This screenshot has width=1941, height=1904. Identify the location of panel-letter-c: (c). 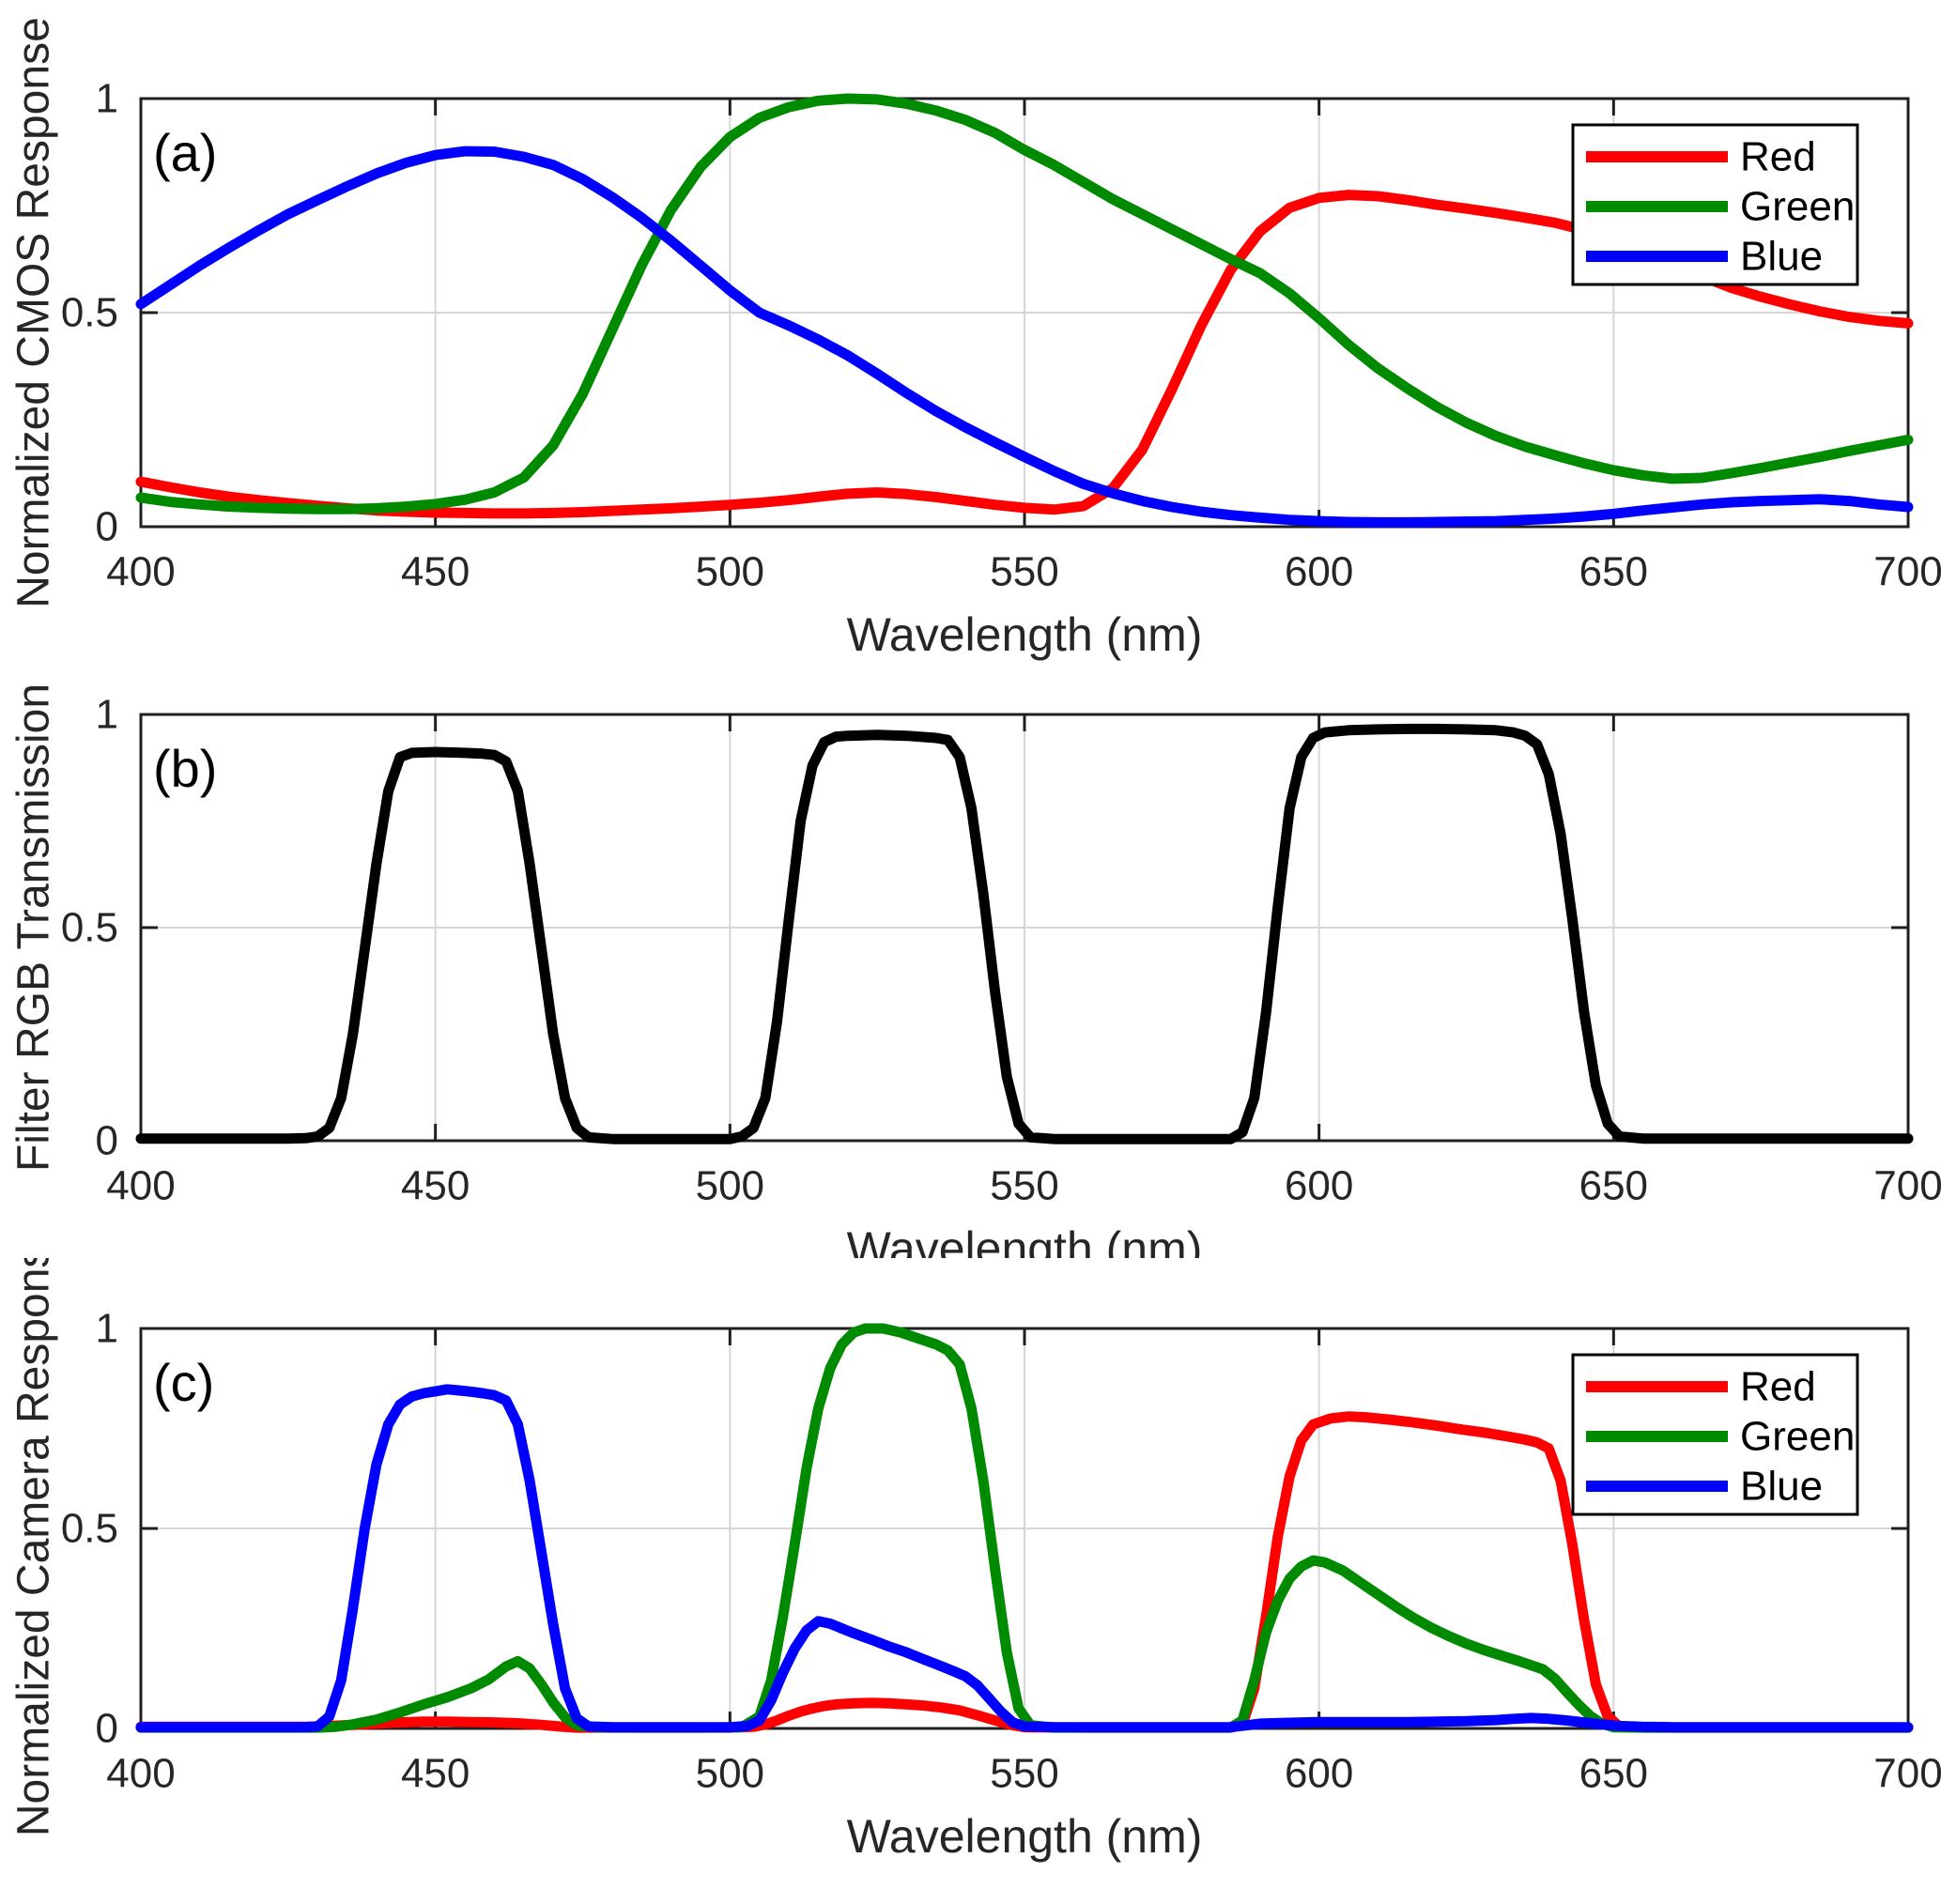
(183, 1382).